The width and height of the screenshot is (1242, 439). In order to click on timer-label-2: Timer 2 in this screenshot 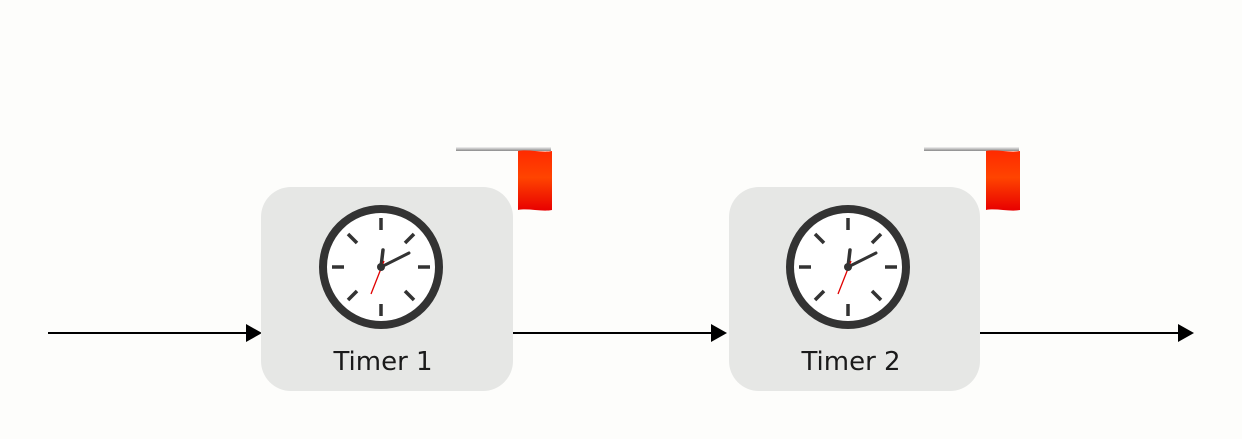, I will do `click(850, 362)`.